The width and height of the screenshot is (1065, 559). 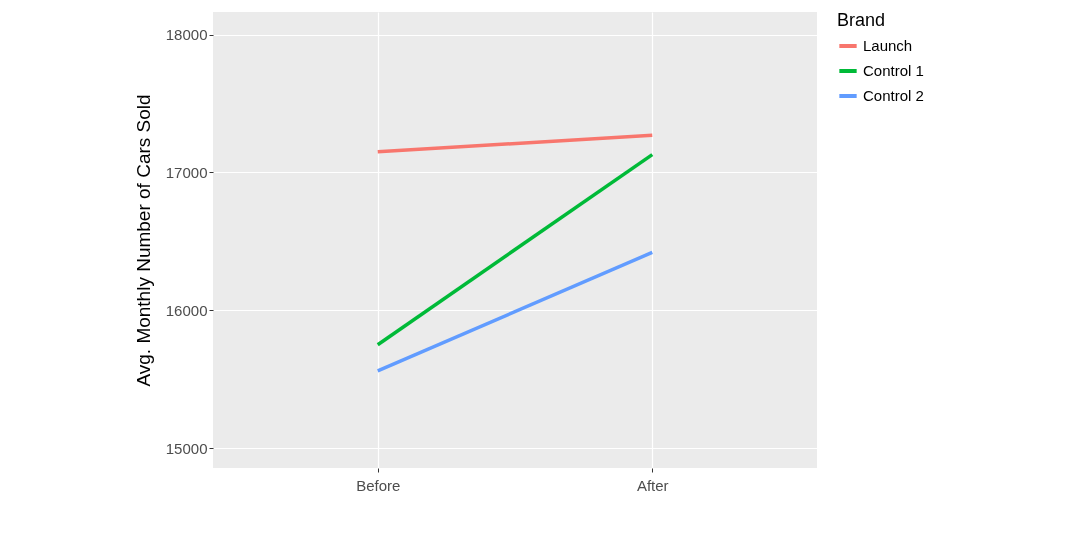 I want to click on legend-title: Brand, so click(x=861, y=20).